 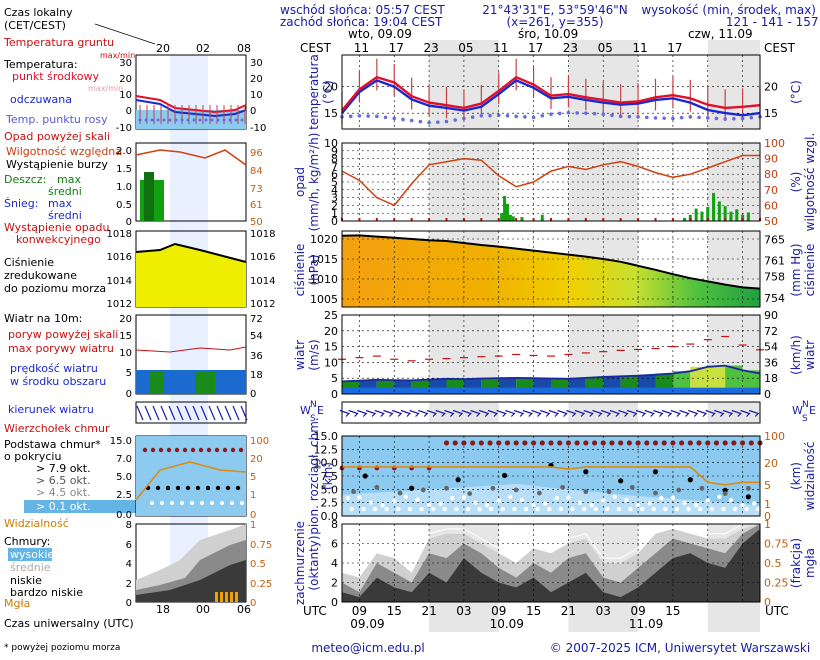 What do you see at coordinates (324, 279) in the screenshot?
I see `y-tick: 1010` at bounding box center [324, 279].